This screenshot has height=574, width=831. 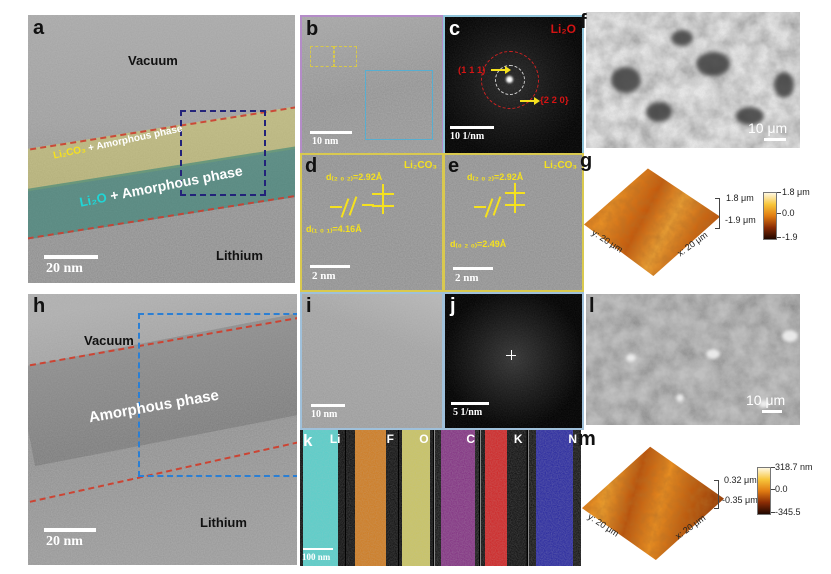 What do you see at coordinates (790, 237) in the screenshot?
I see `colorbar-min-label: -1.9` at bounding box center [790, 237].